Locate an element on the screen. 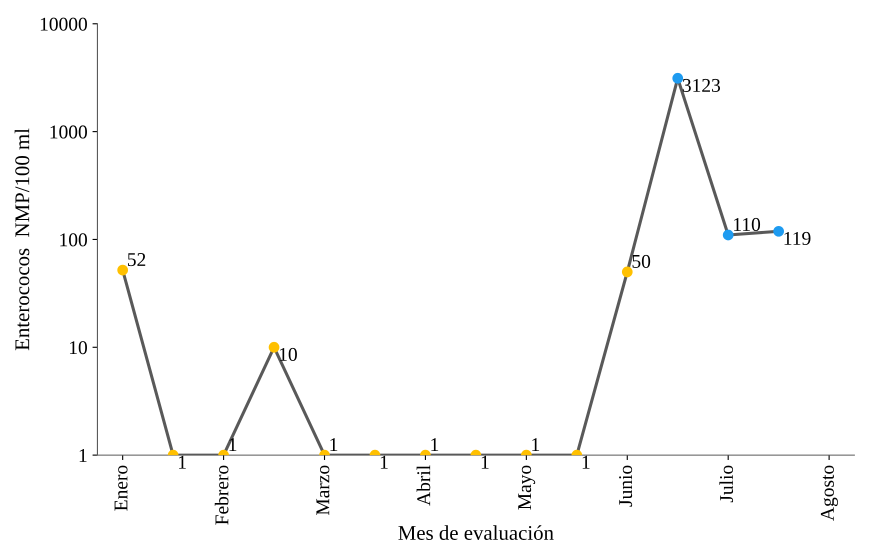 Image resolution: width=870 pixels, height=553 pixels. data-label: 3123 is located at coordinates (701, 85).